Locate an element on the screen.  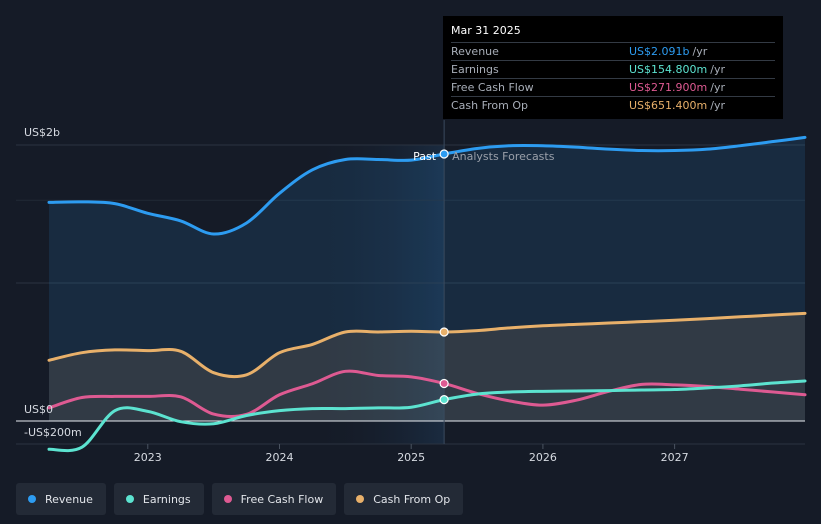
legend-label: Cash From Op is located at coordinates (412, 499).